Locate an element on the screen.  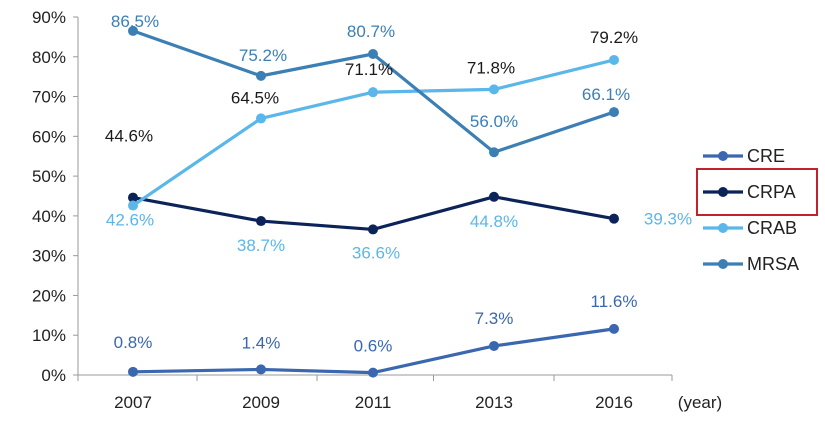
legend-highlight-box is located at coordinates (757, 192).